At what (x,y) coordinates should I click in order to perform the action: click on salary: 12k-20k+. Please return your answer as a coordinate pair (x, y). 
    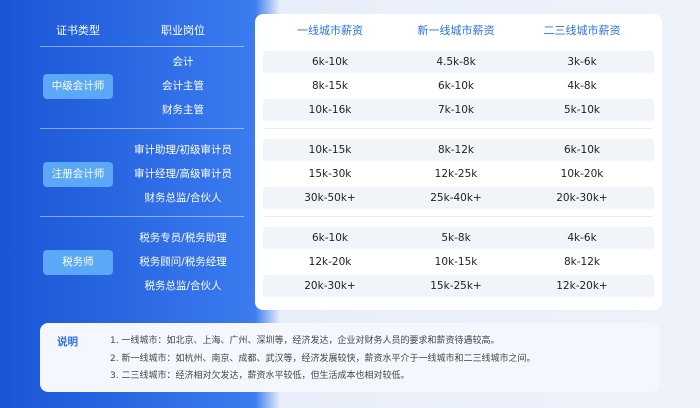
    Looking at the image, I should click on (582, 286).